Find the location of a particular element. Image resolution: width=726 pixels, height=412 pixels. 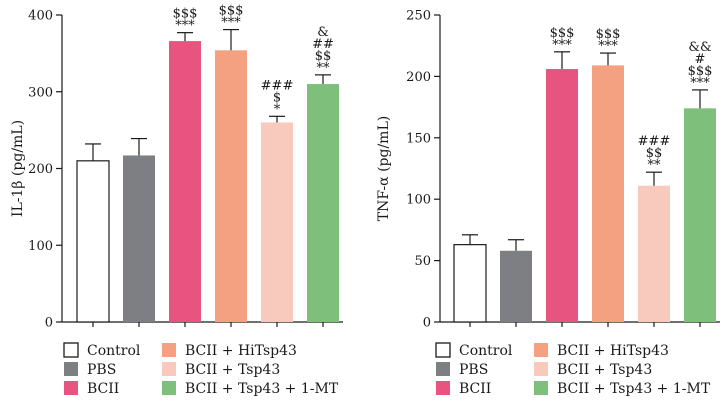

significance-label: * is located at coordinates (277, 109).